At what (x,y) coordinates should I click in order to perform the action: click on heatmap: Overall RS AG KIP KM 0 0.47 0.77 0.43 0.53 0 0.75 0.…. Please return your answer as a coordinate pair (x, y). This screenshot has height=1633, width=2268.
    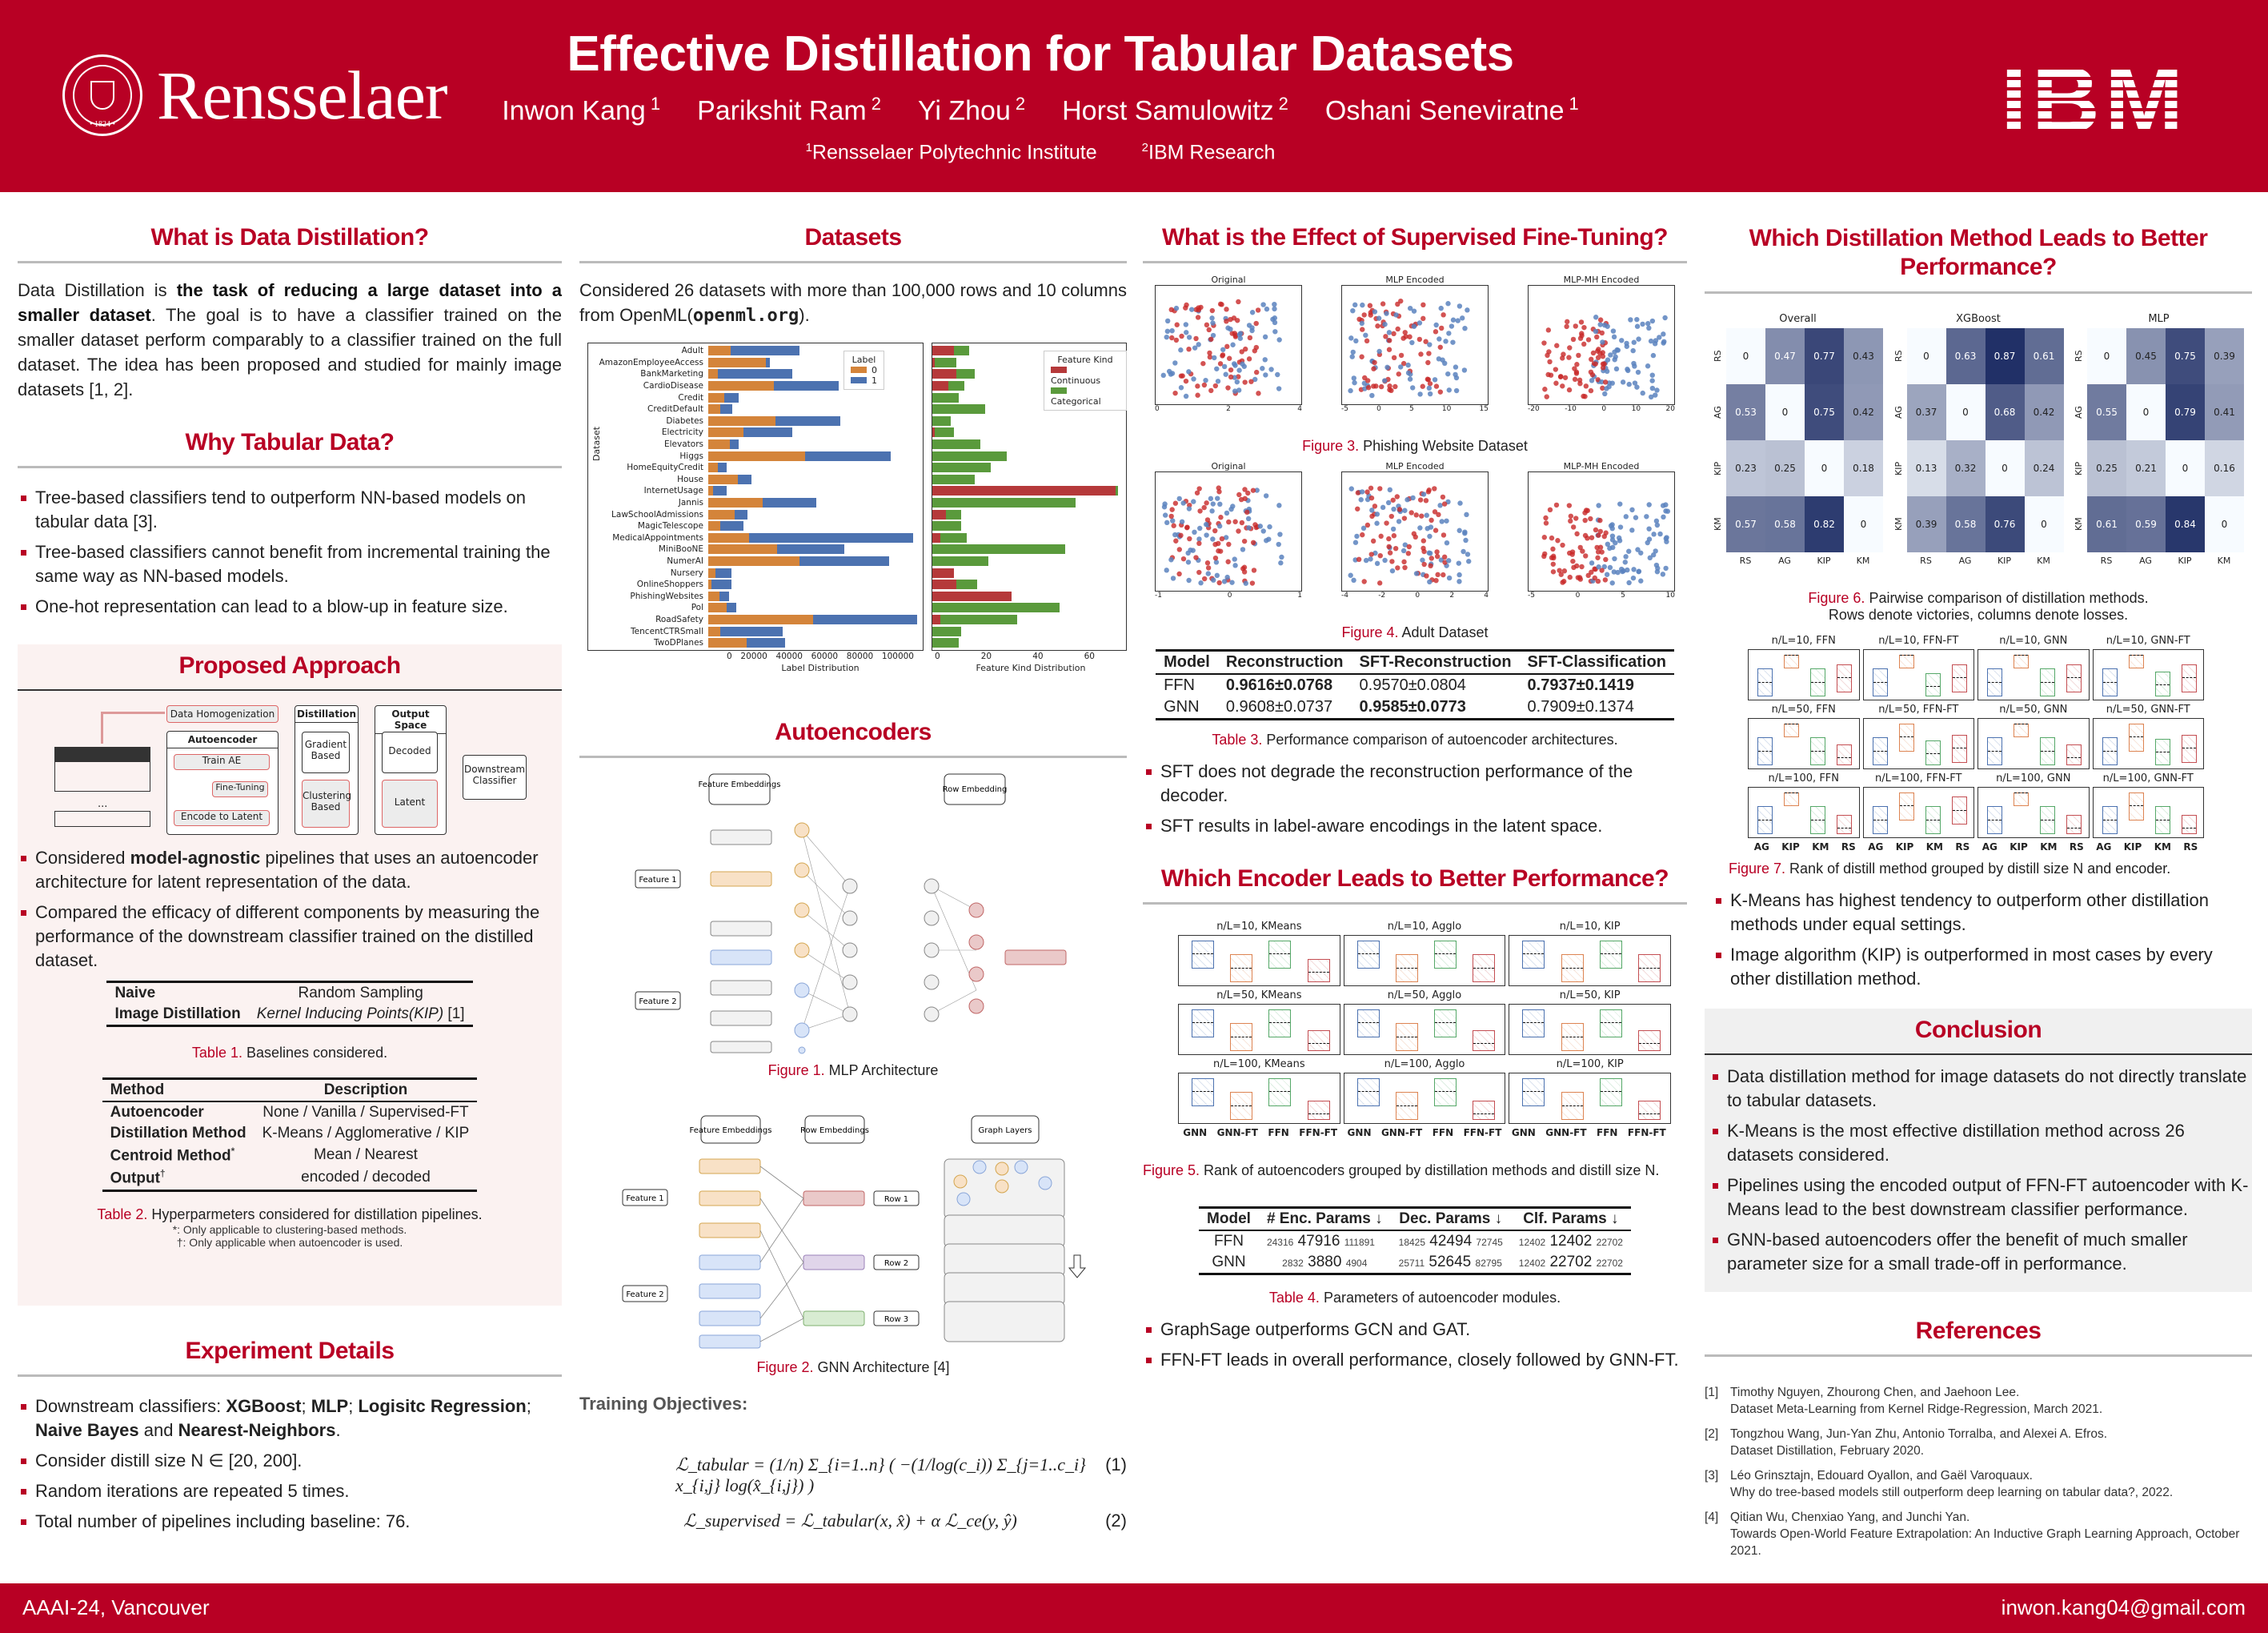
    Looking at the image, I should click on (1798, 439).